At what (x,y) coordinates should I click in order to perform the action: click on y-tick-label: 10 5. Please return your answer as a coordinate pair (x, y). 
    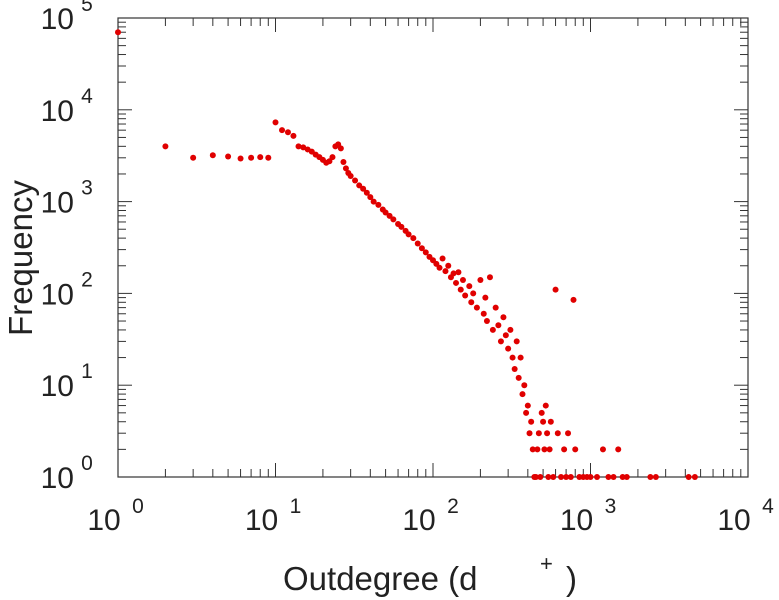
    Looking at the image, I should click on (67, 18).